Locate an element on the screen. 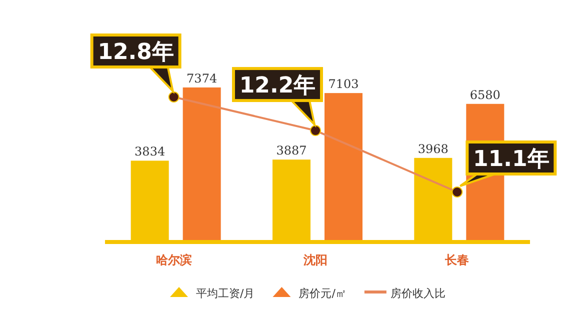  data-label: 11.1年 is located at coordinates (511, 159).